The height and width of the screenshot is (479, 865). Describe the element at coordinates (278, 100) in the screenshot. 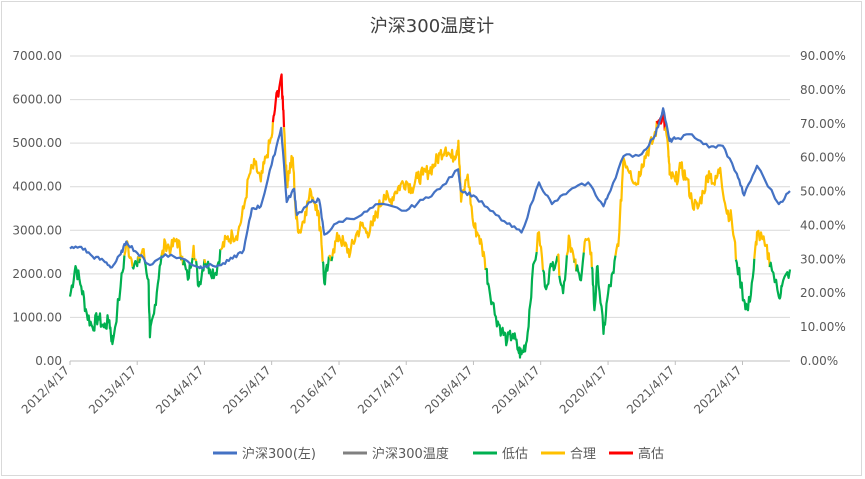

I see `high-zone-segment` at that location.